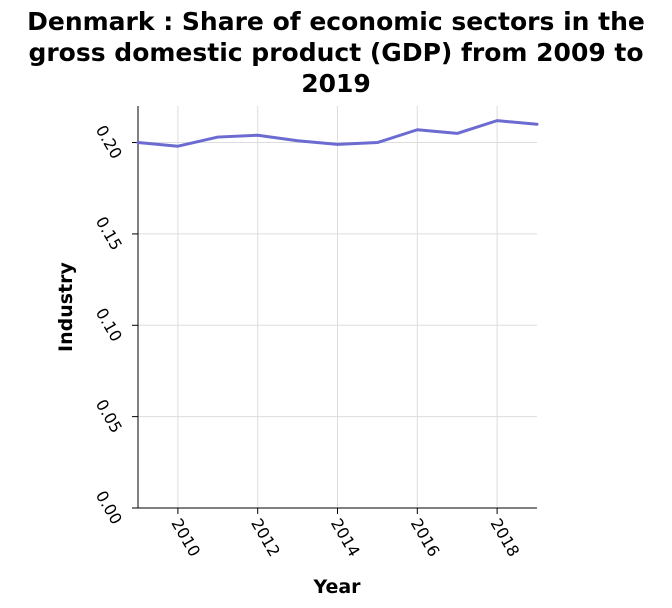  I want to click on y-tick-label: 0.10, so click(109, 325).